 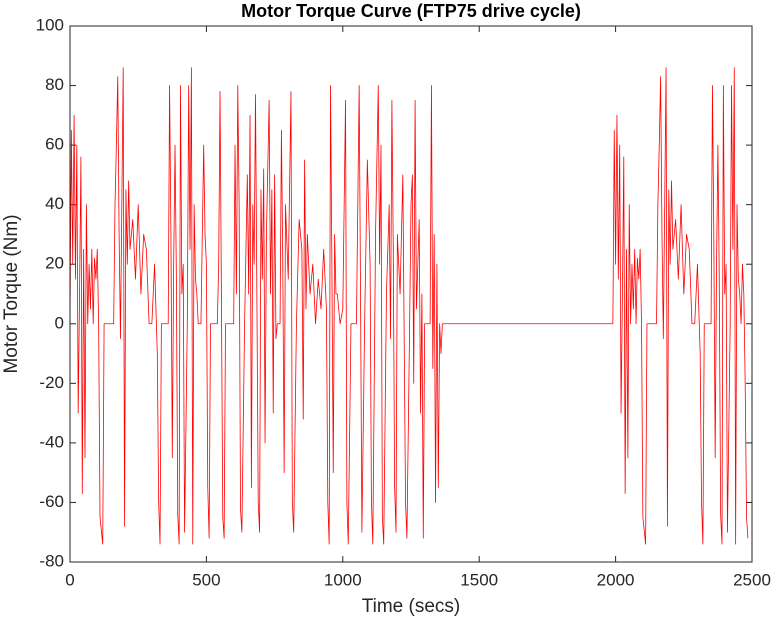 What do you see at coordinates (50, 24) in the screenshot?
I see `y-tick-label: 100` at bounding box center [50, 24].